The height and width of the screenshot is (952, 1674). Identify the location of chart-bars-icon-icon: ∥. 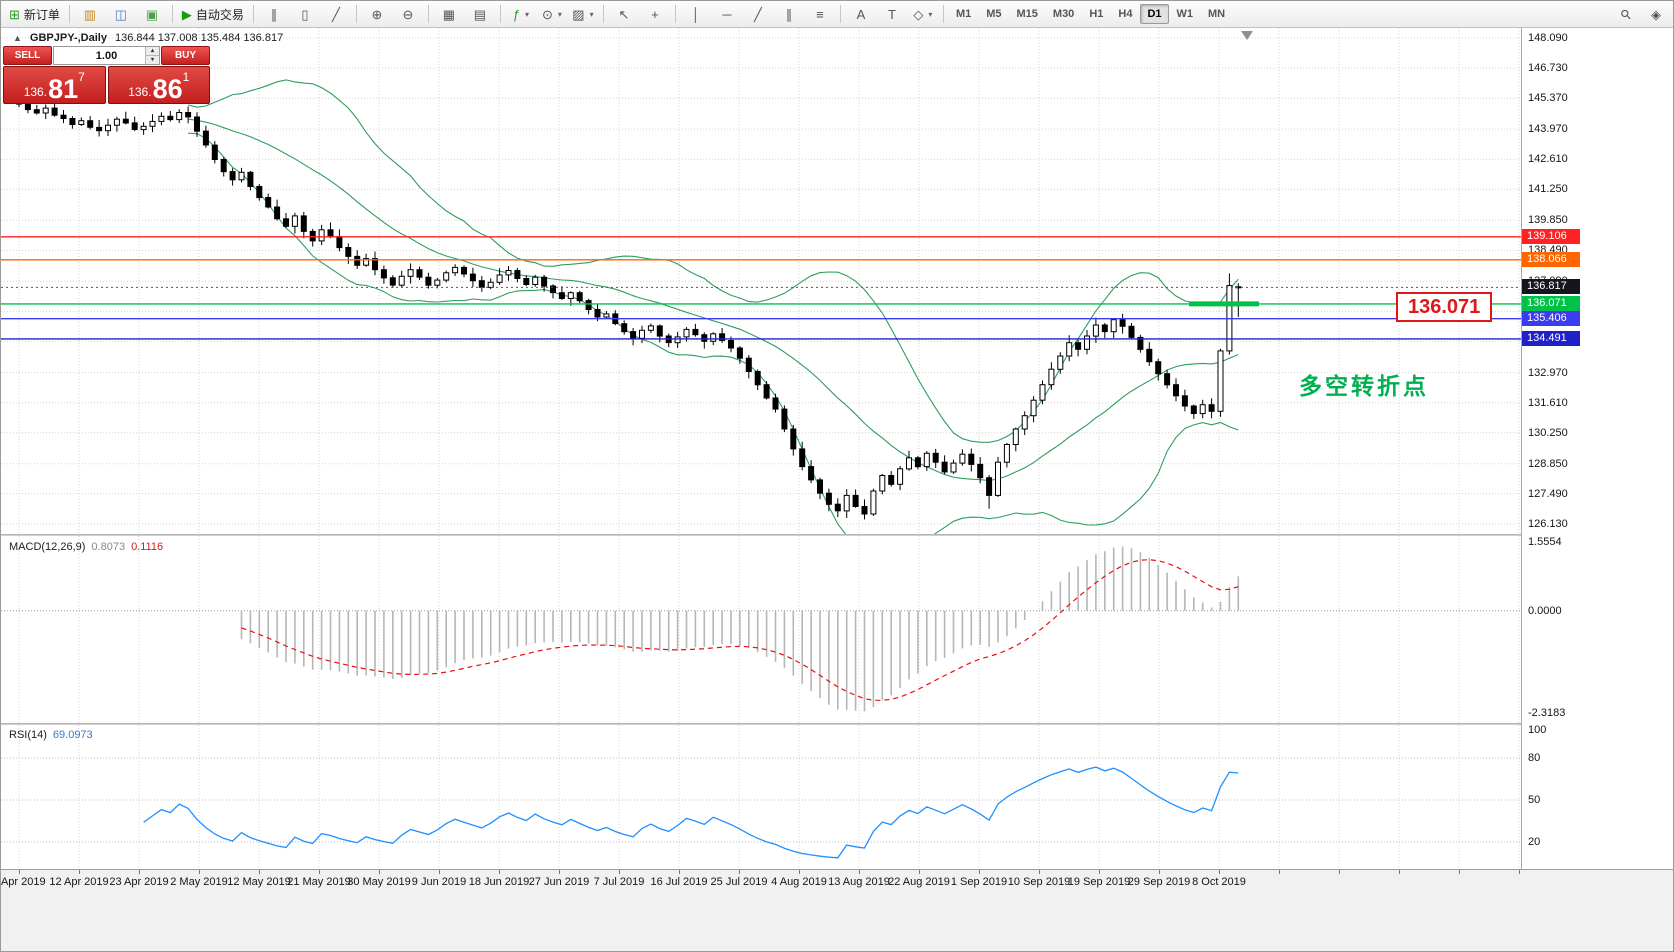
(274, 14).